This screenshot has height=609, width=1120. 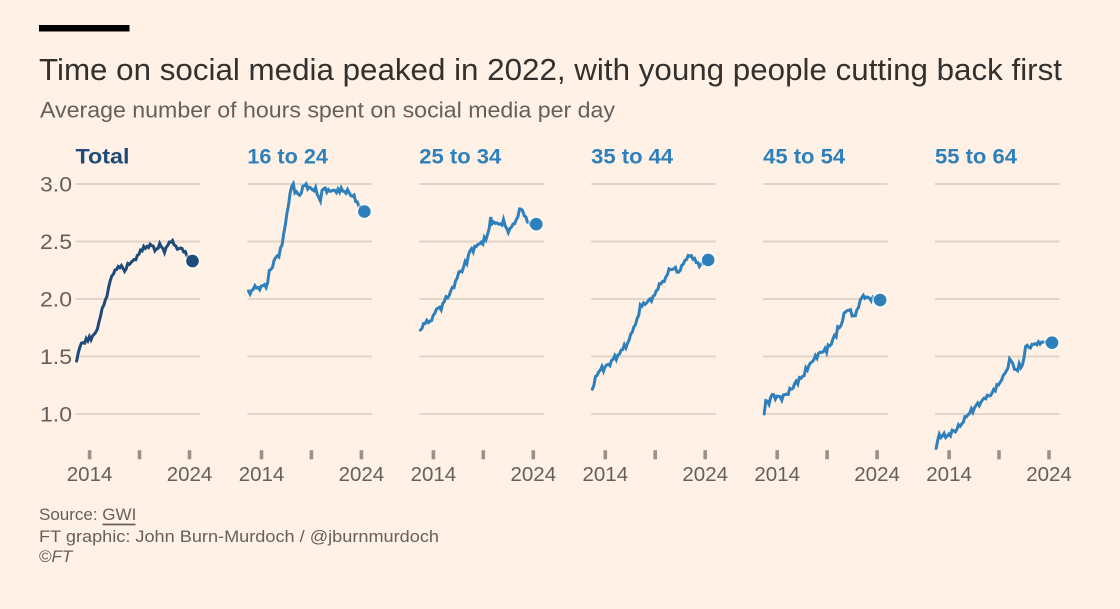 What do you see at coordinates (976, 157) in the screenshot?
I see `svg-text: 55 to 64` at bounding box center [976, 157].